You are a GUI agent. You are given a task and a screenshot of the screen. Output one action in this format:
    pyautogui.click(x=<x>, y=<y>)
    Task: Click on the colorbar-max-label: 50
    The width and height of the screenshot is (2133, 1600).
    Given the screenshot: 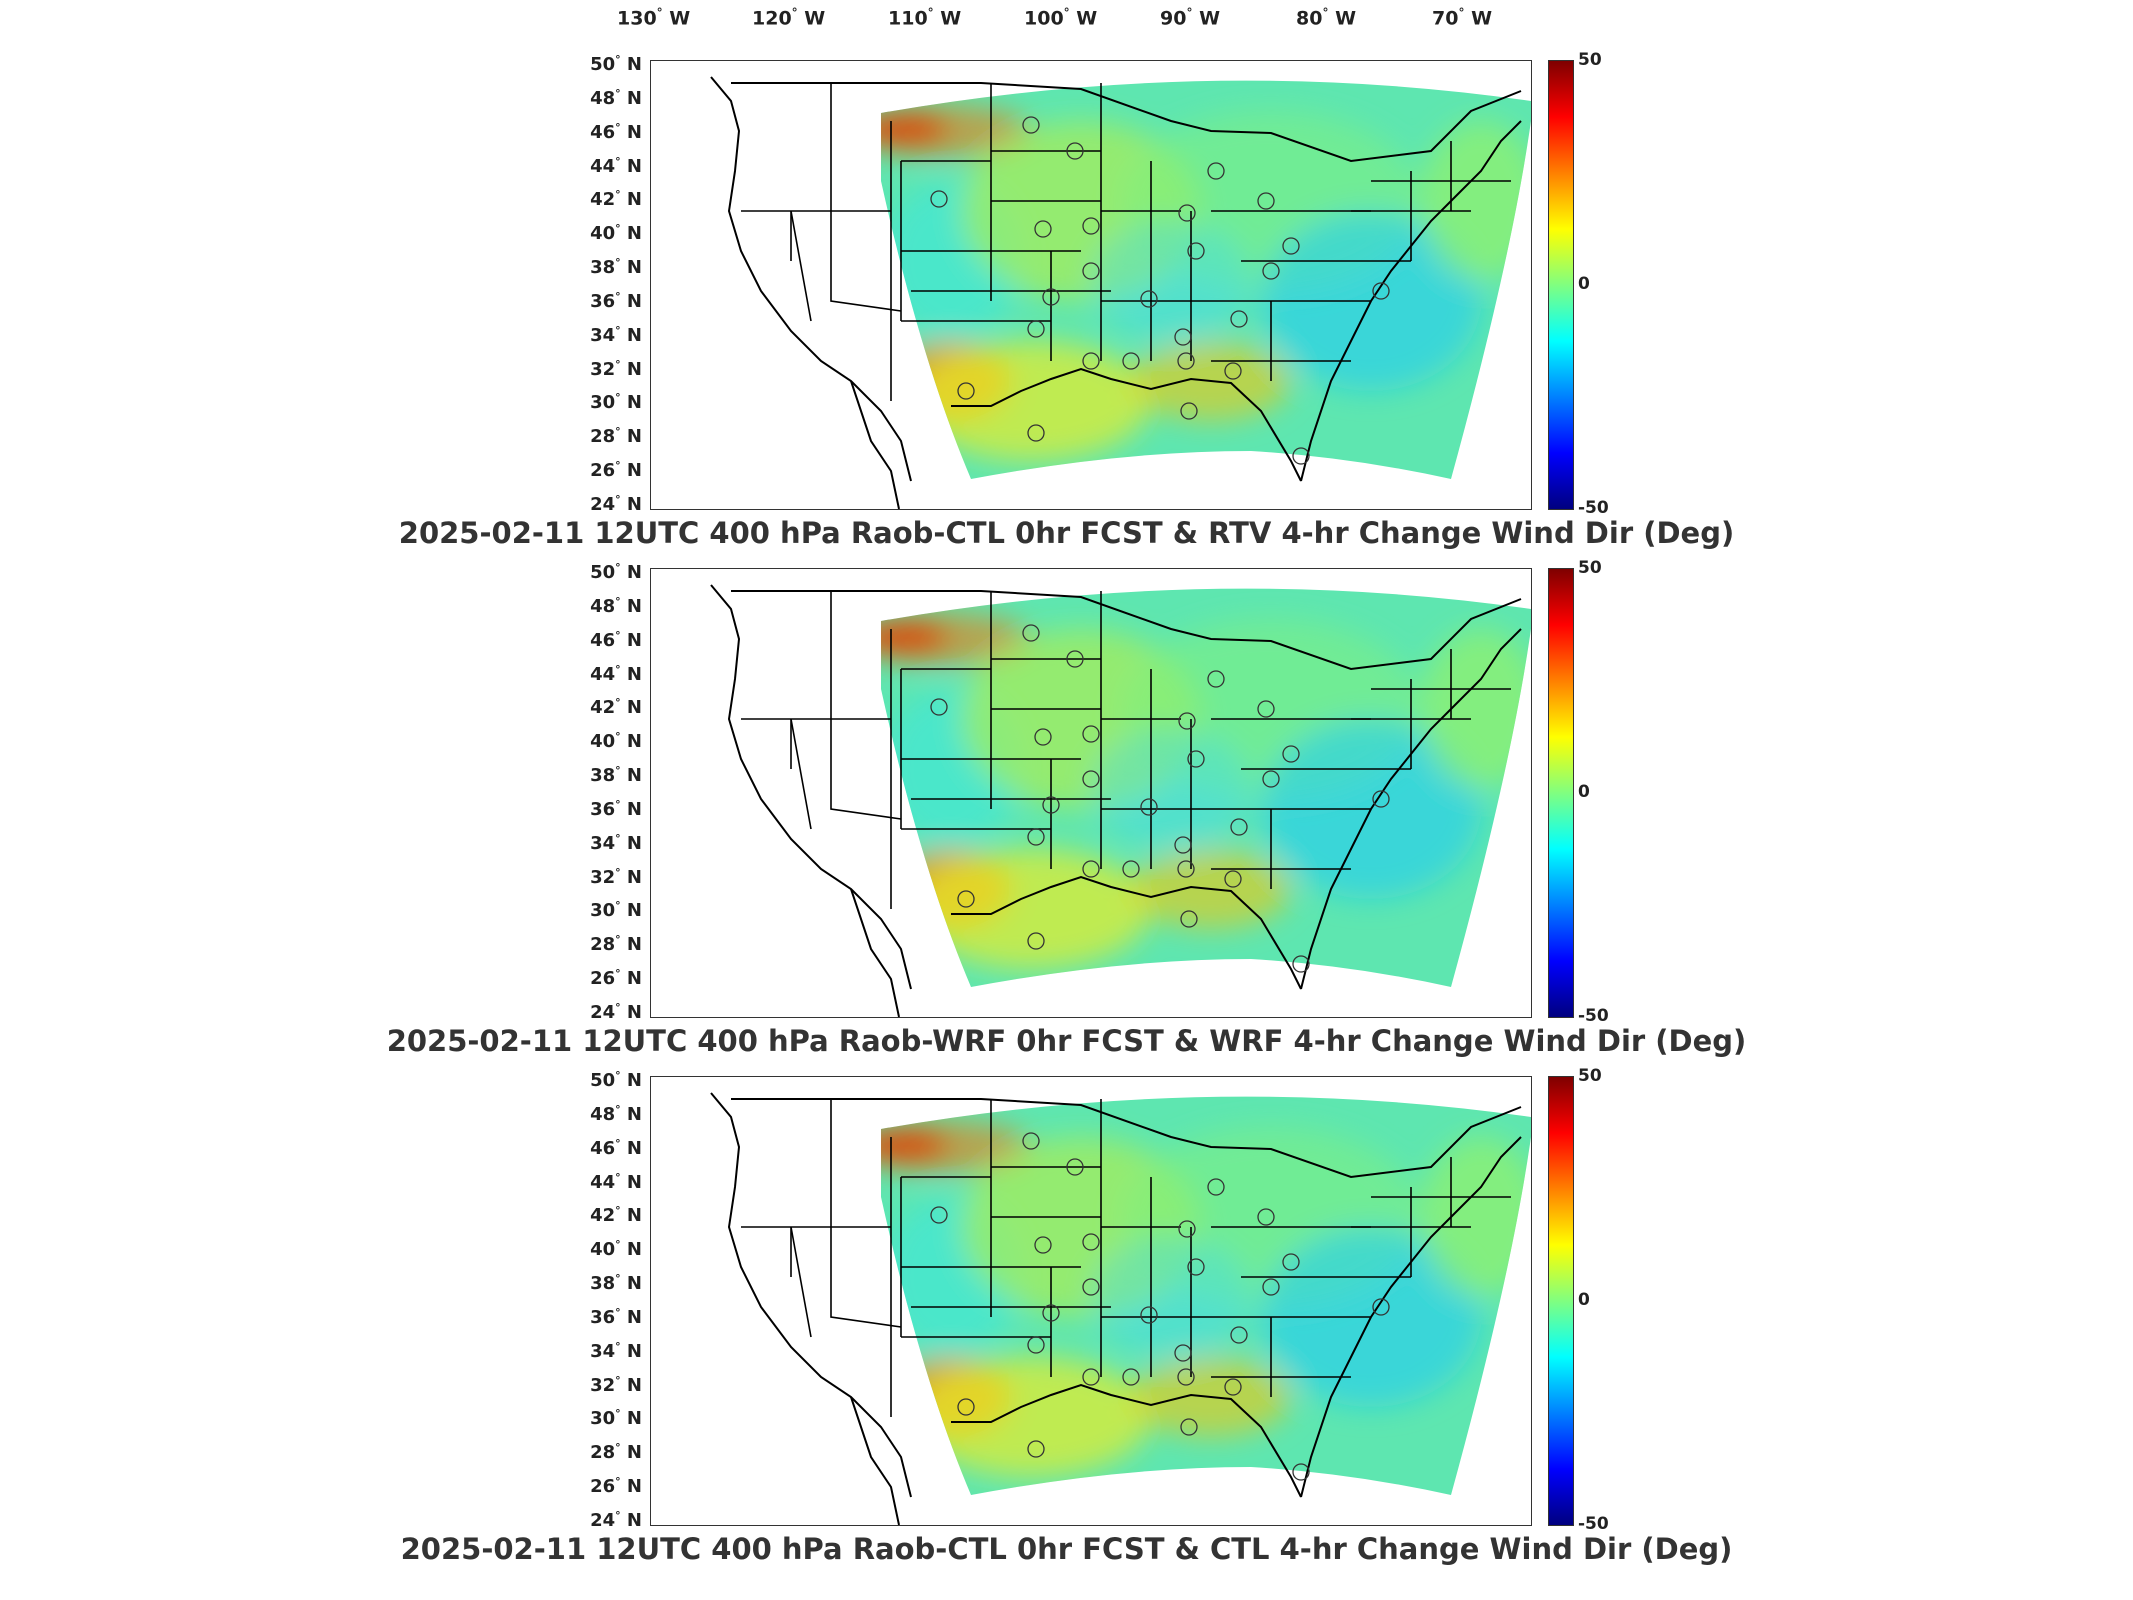 What is the action you would take?
    pyautogui.click(x=1590, y=60)
    